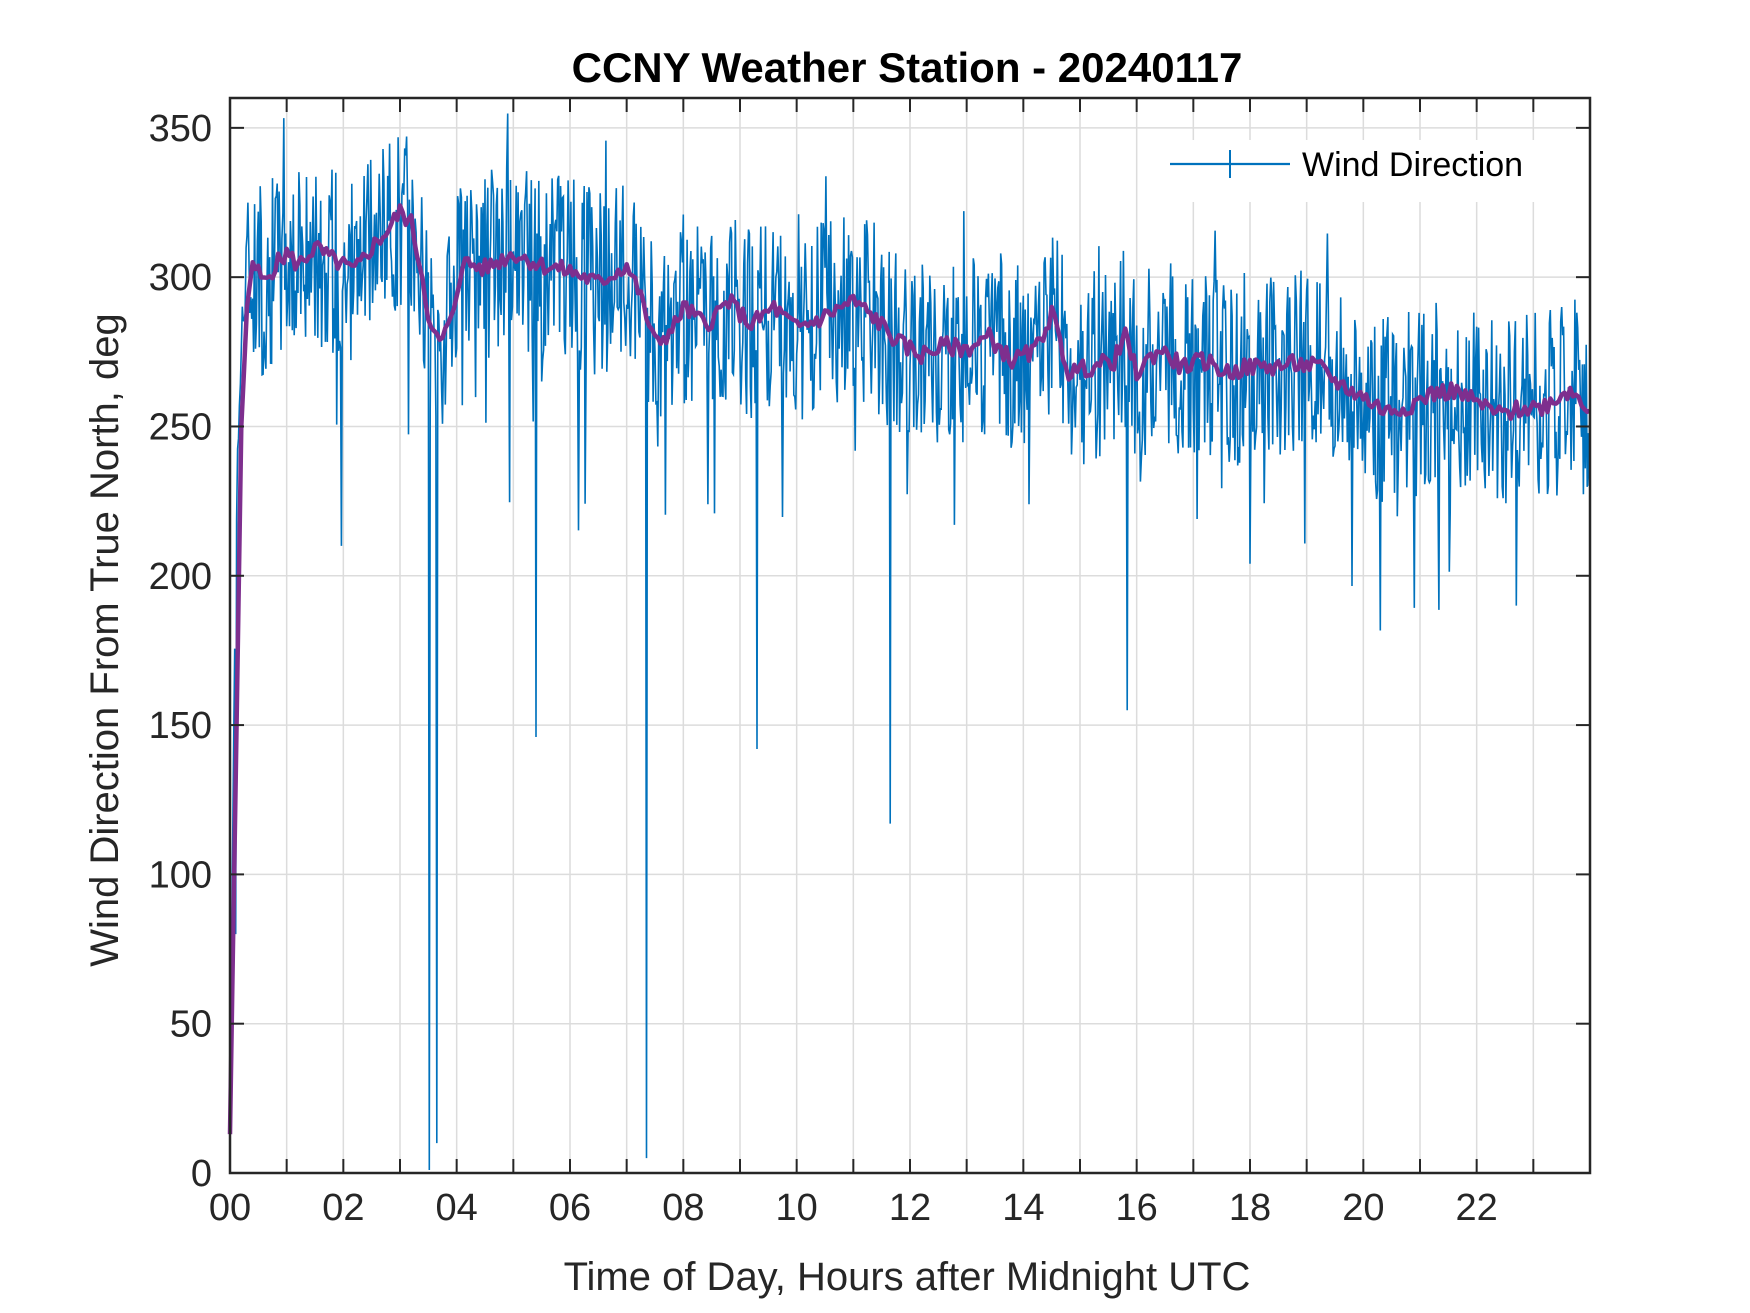  I want to click on x-tick-label: 12, so click(910, 1208).